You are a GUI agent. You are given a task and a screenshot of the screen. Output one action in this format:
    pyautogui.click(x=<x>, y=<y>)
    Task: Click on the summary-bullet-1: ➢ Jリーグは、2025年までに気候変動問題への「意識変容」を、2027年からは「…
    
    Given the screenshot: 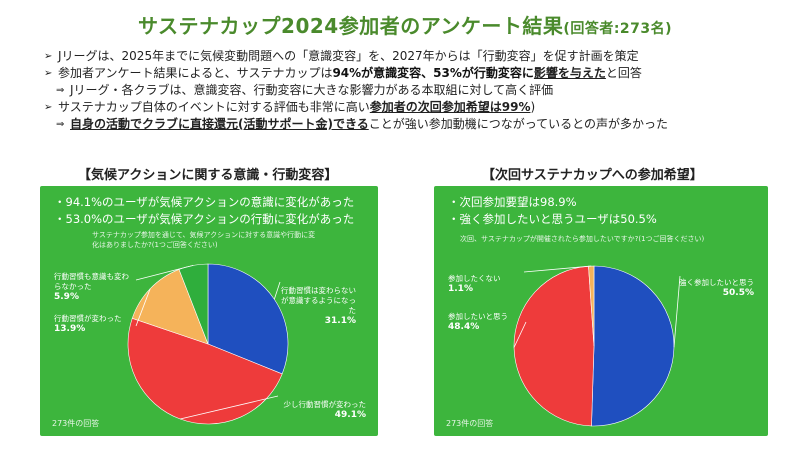 What is the action you would take?
    pyautogui.click(x=414, y=56)
    